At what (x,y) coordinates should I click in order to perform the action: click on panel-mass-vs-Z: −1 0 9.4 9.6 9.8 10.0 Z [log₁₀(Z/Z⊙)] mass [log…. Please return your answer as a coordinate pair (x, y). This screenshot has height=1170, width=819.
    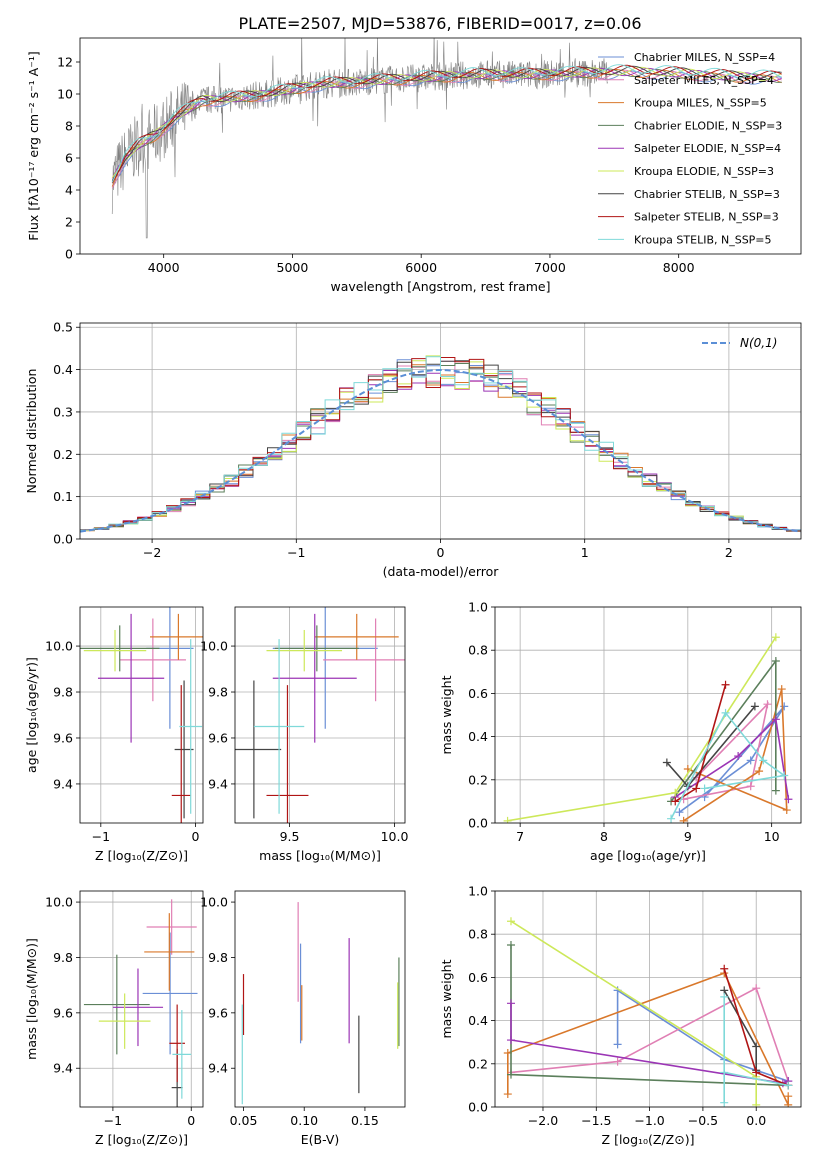
    Looking at the image, I should click on (114, 1018).